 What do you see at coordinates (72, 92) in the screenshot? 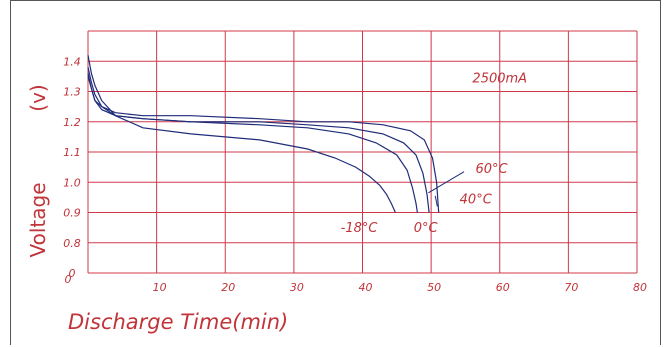
I see `y-tick-label: 1.3` at bounding box center [72, 92].